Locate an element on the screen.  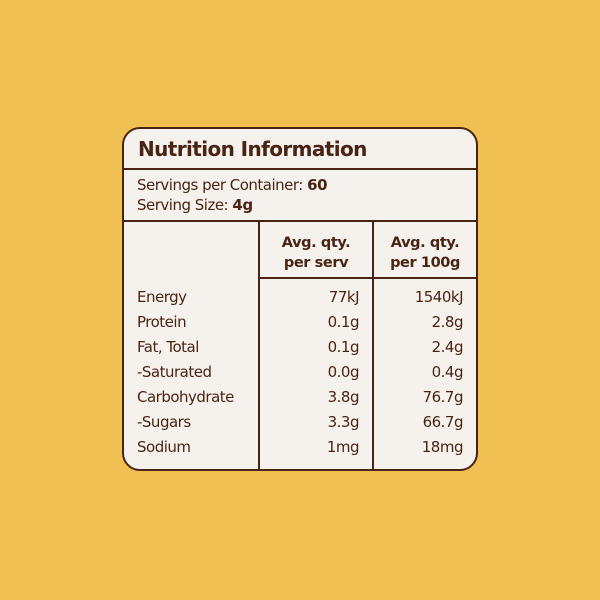
value-per-serv: 77kJ is located at coordinates (344, 297).